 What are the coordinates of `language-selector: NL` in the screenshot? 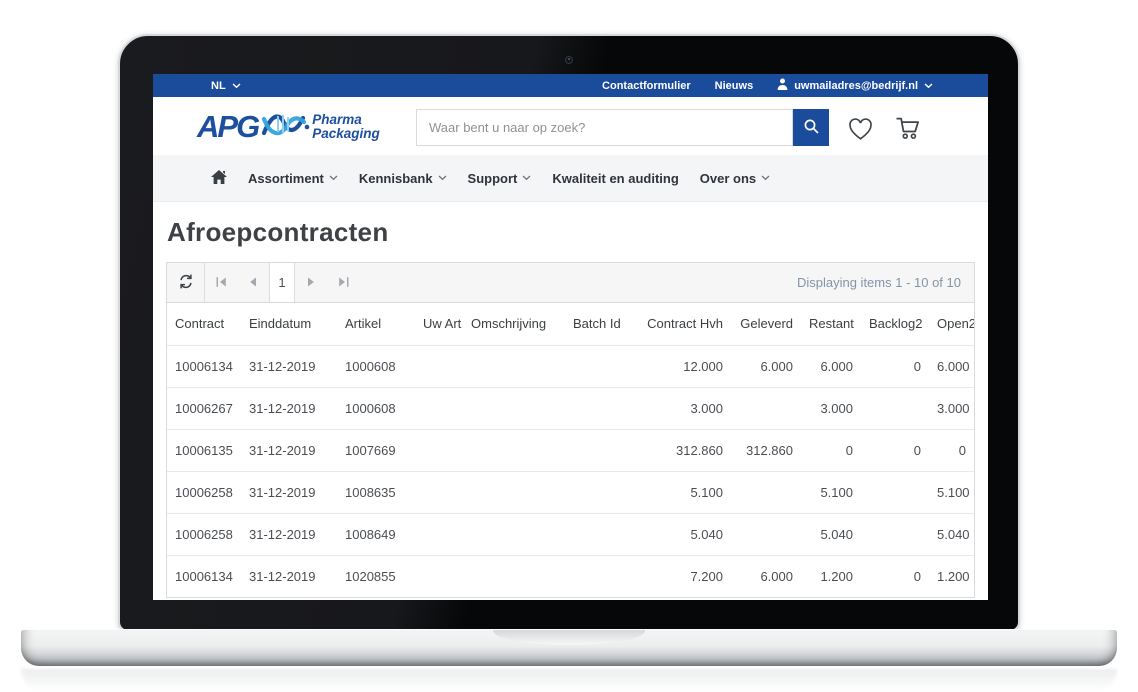 It's located at (226, 86).